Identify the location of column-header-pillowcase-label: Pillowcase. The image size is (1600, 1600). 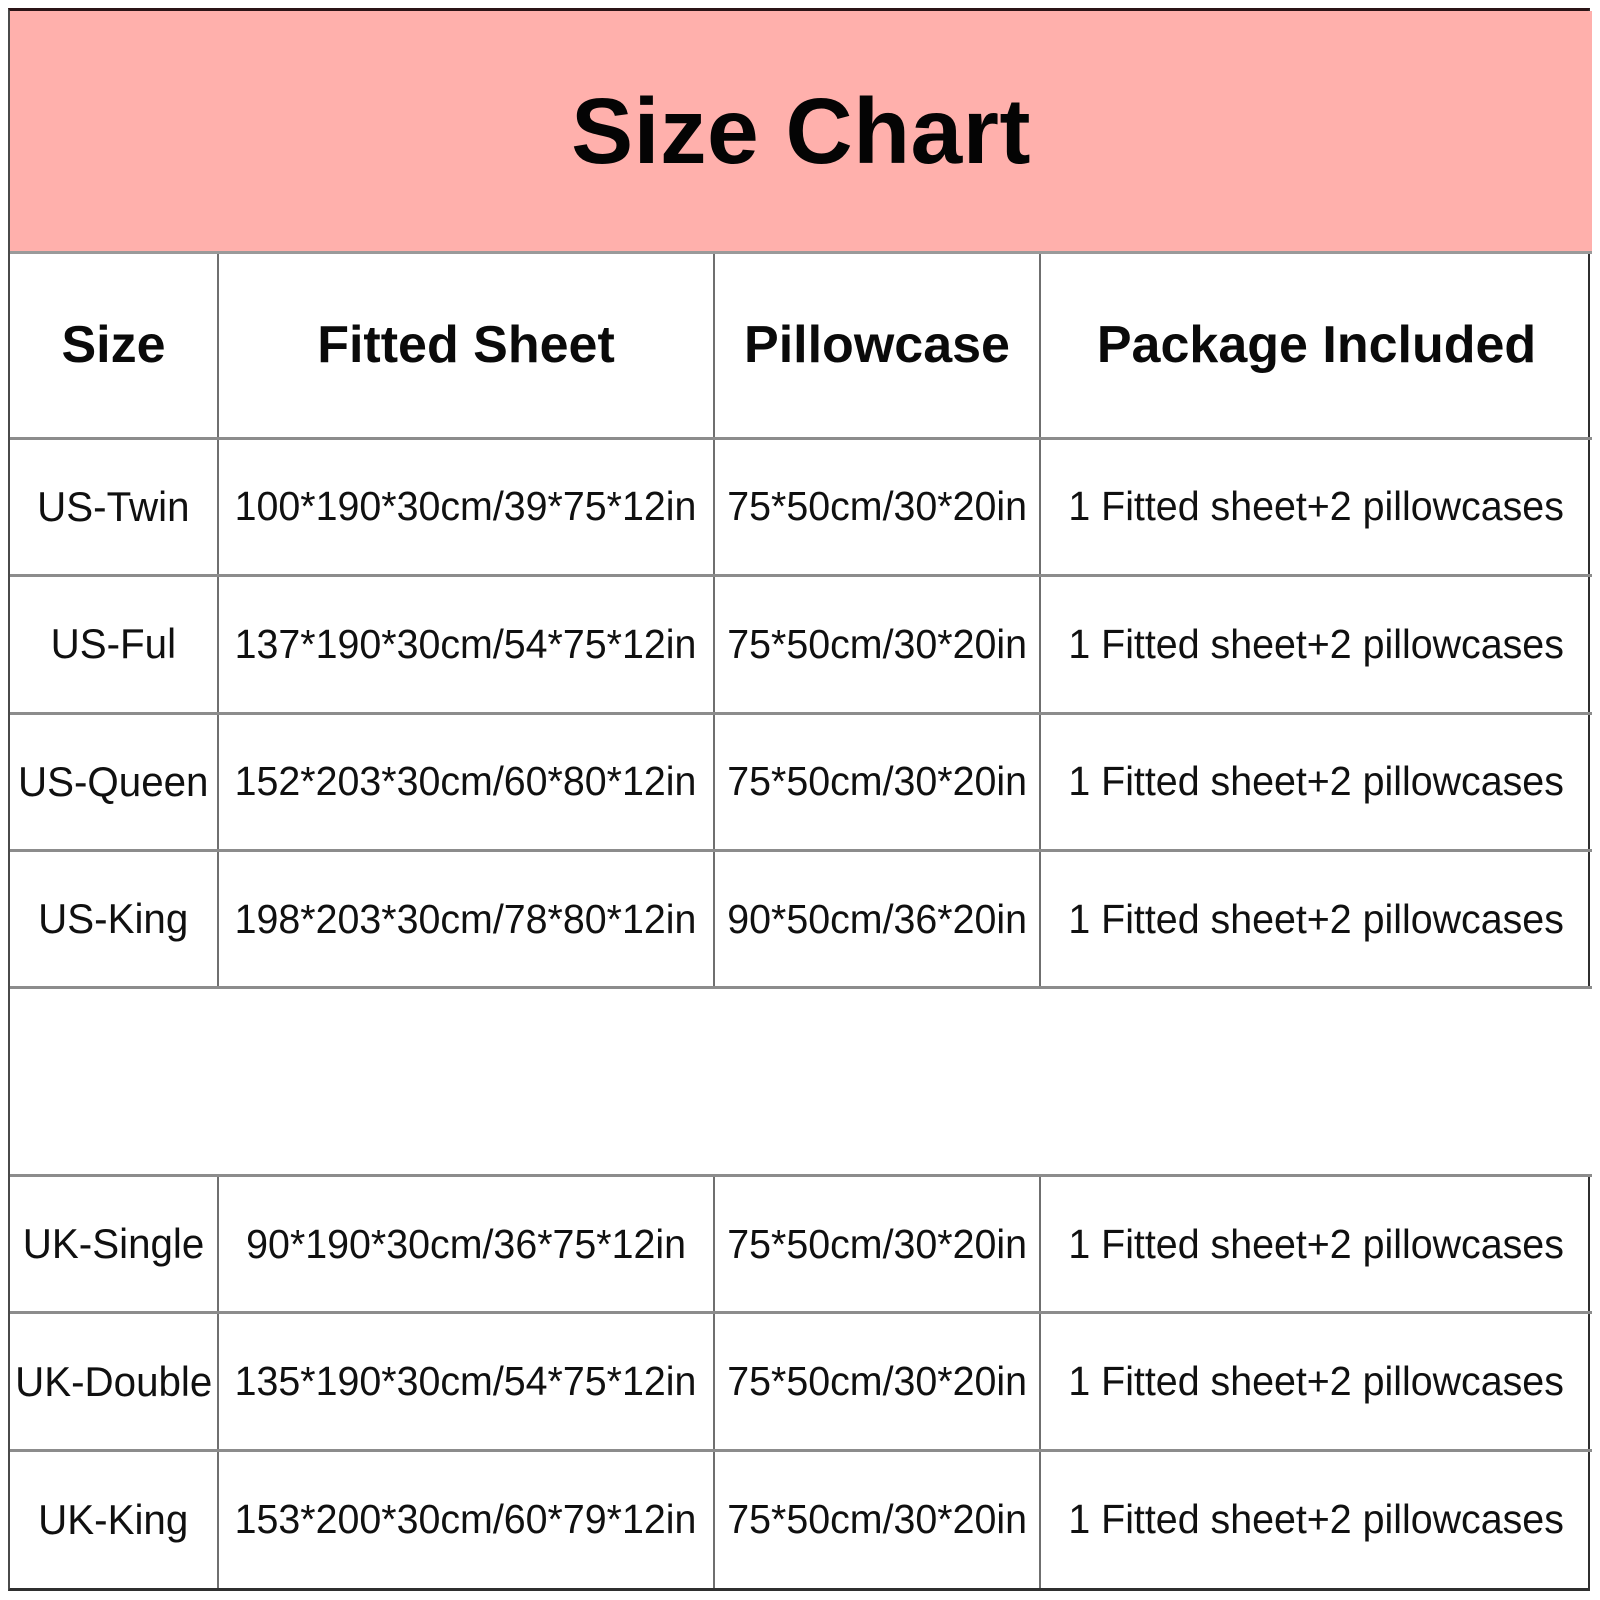
(877, 345).